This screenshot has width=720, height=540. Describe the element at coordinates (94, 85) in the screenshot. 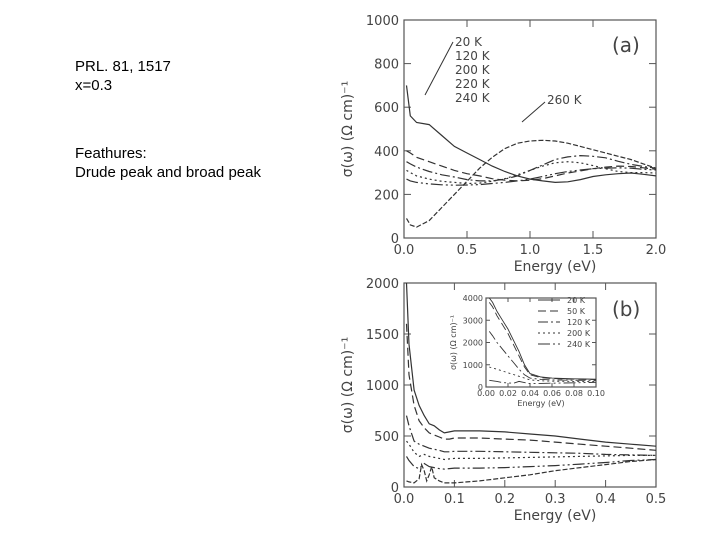

I see `note-composition: x=0.3` at that location.